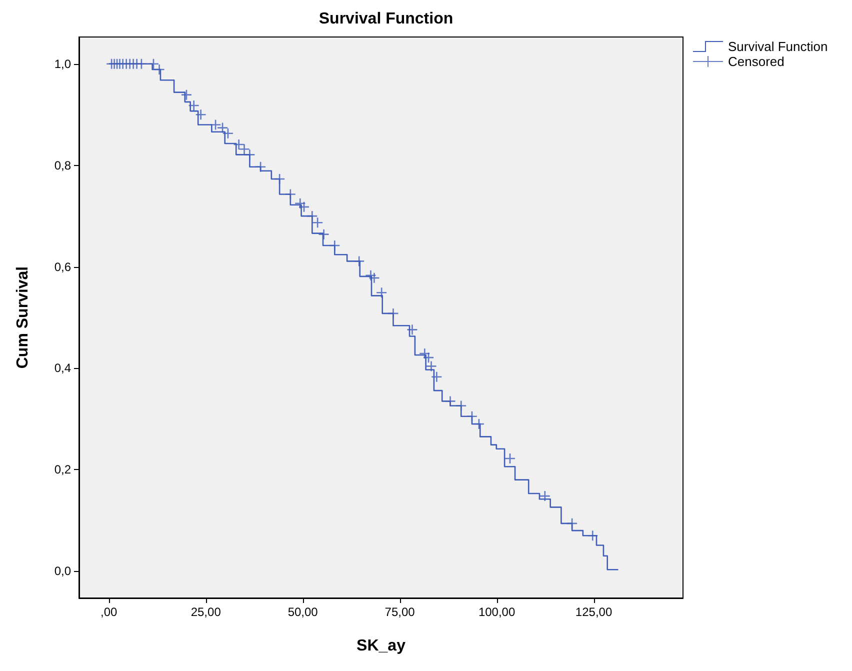  Describe the element at coordinates (206, 612) in the screenshot. I see `x-tick-label: 25,00` at that location.